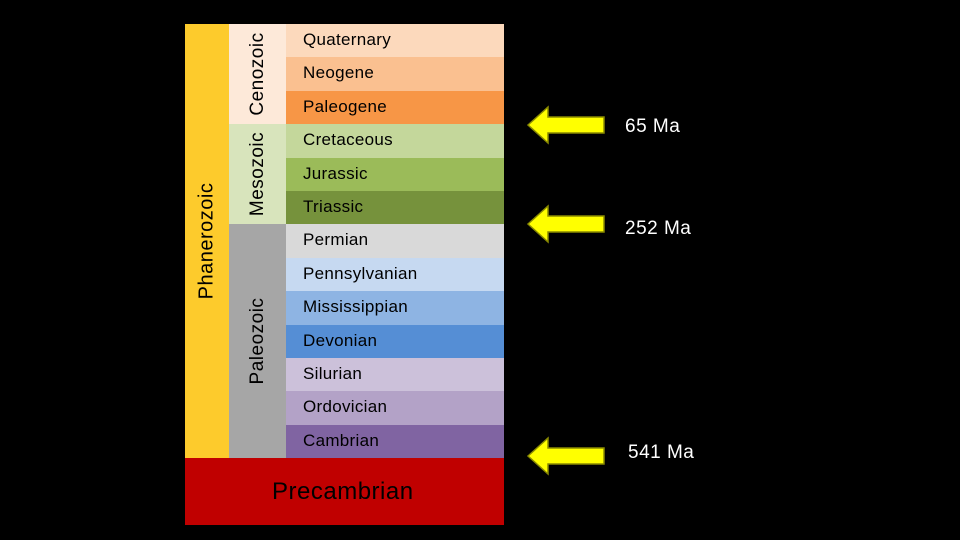 Image resolution: width=960 pixels, height=540 pixels. I want to click on eon-phanerozoic: Phanerozoic, so click(207, 241).